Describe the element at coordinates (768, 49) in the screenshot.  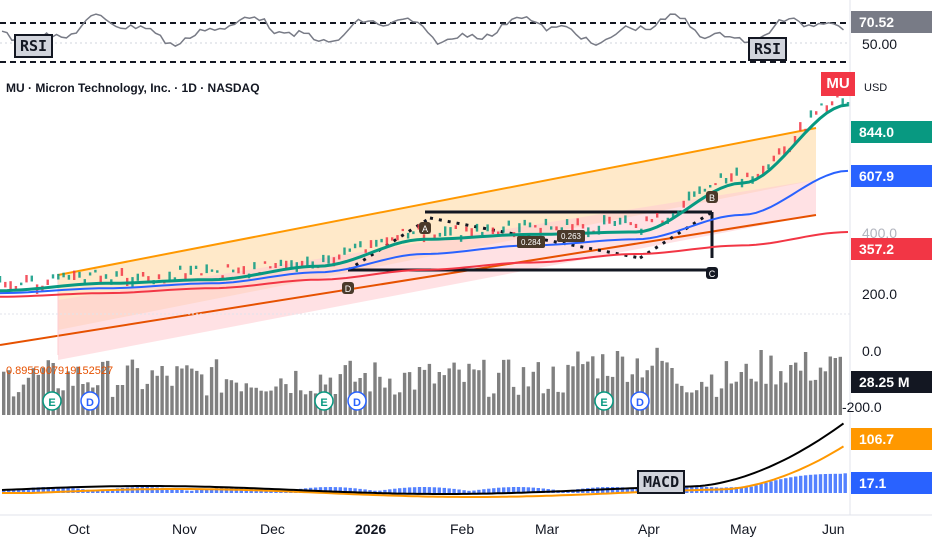
I see `rsi-label-right: RSI` at that location.